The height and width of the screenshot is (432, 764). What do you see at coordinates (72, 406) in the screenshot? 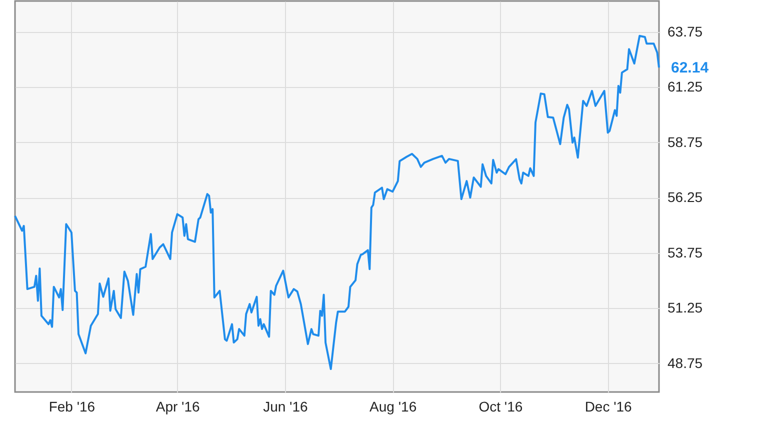
I see `x-tick-label: Feb '16` at bounding box center [72, 406].